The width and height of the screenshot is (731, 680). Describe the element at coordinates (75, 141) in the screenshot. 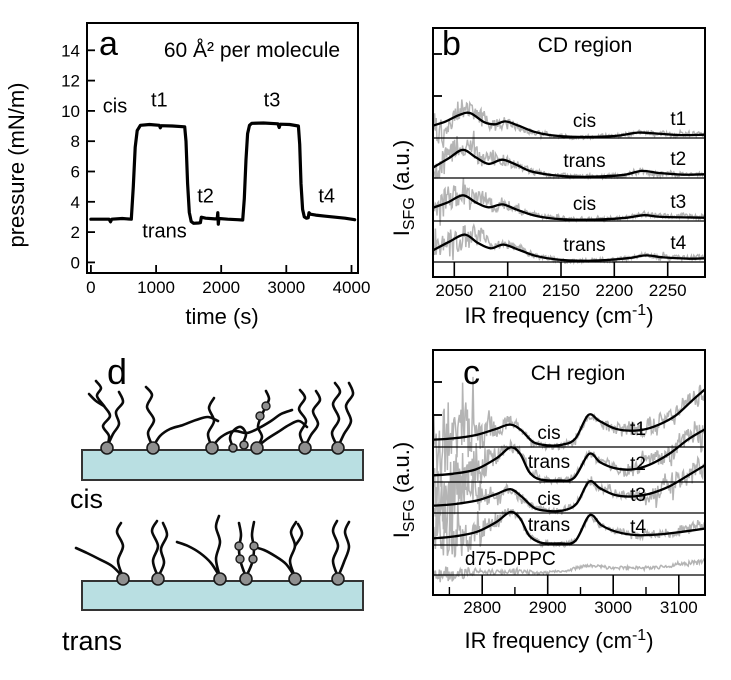

I see `y-tick-label: 8` at that location.